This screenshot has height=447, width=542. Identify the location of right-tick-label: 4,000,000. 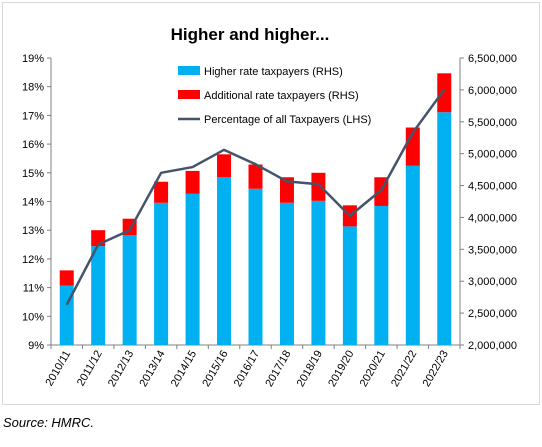
(492, 218).